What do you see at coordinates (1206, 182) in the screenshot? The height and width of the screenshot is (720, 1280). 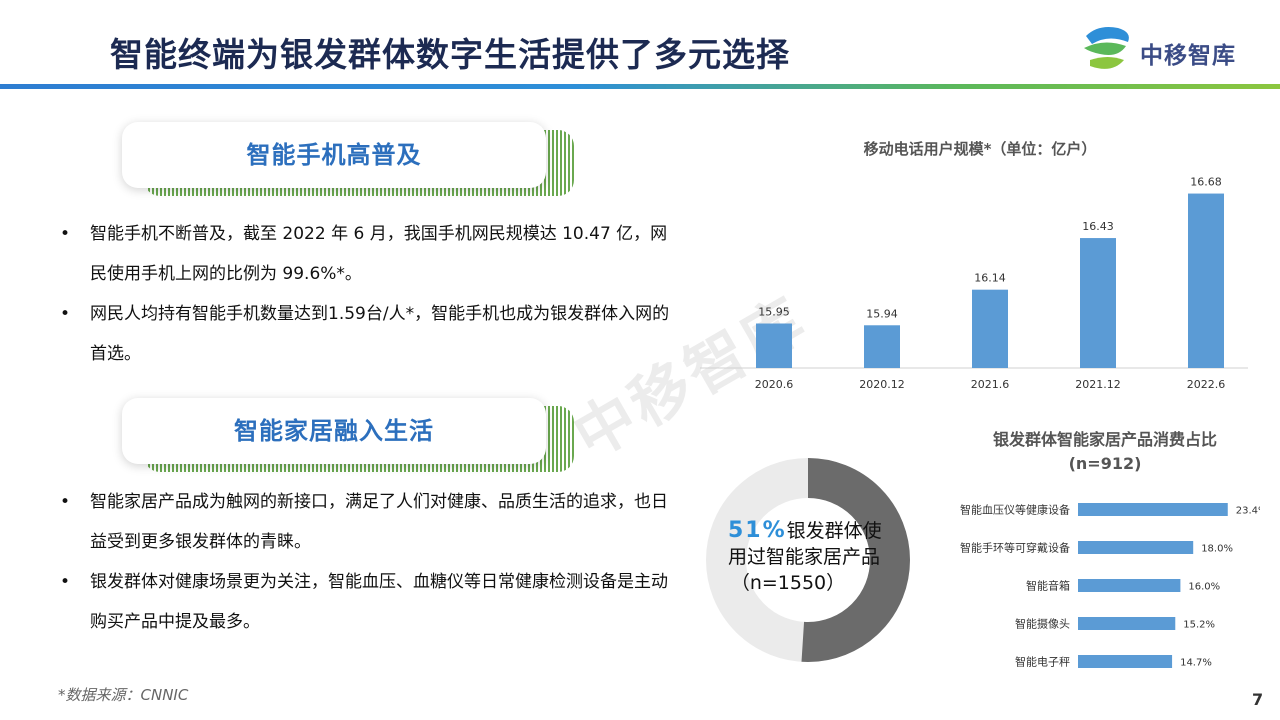 I see `data-label: 16.68` at bounding box center [1206, 182].